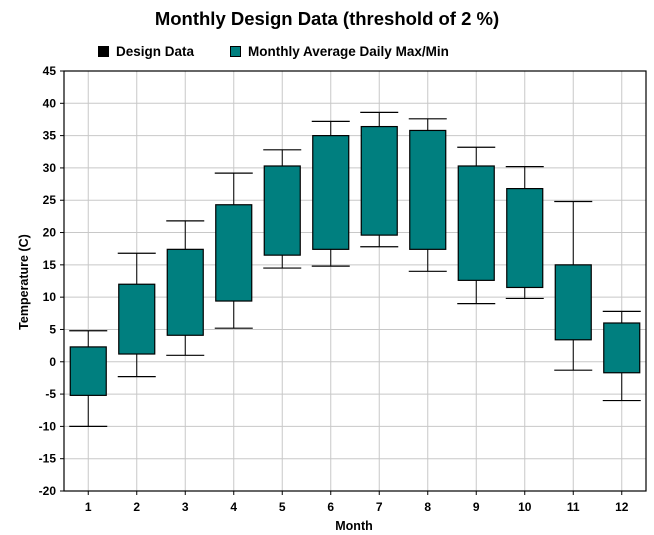 The height and width of the screenshot is (535, 654). Describe the element at coordinates (233, 507) in the screenshot. I see `x-tick-label: 4` at that location.